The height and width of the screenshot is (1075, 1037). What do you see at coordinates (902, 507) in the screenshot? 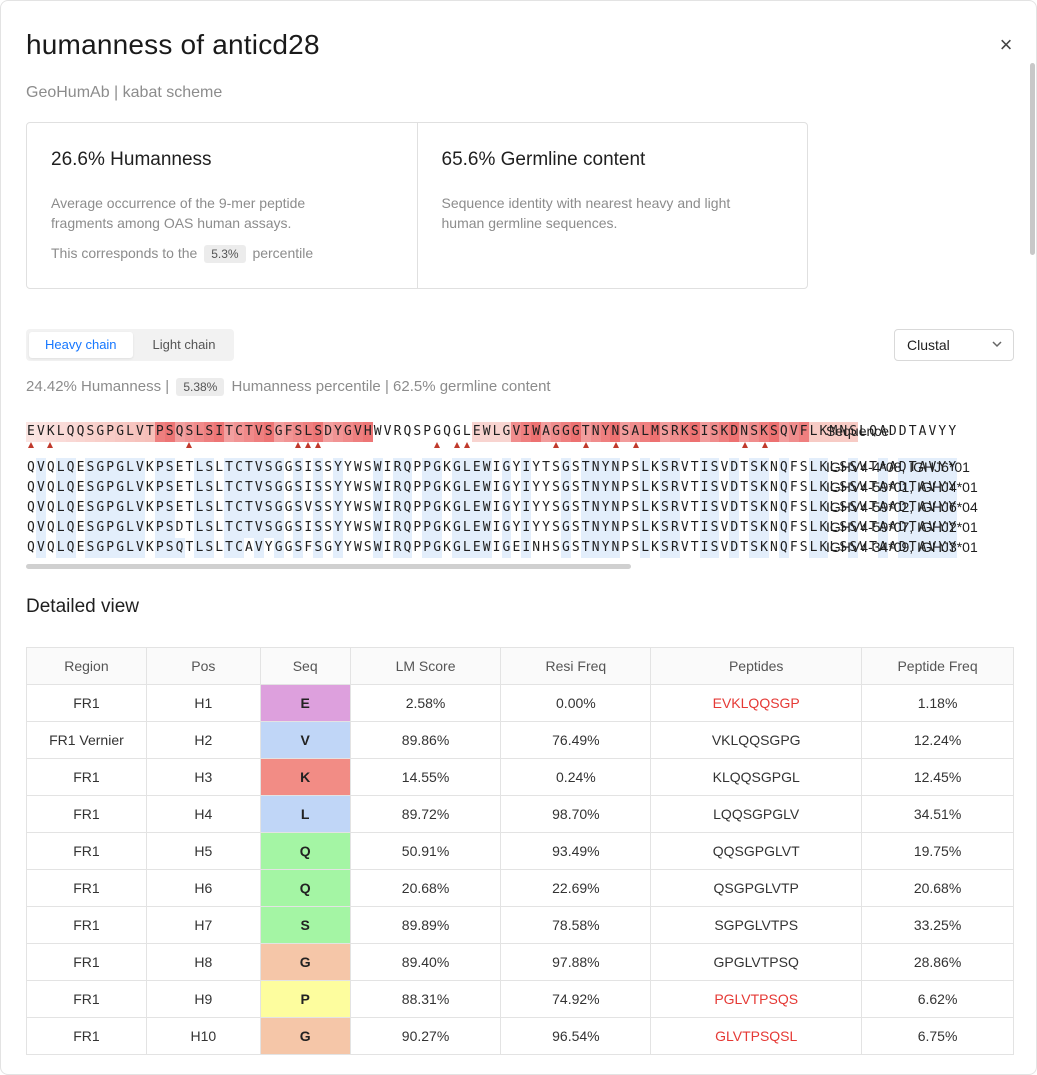
I see `germline-label: IGHV4-59*02, IGHJ6*04` at bounding box center [902, 507].